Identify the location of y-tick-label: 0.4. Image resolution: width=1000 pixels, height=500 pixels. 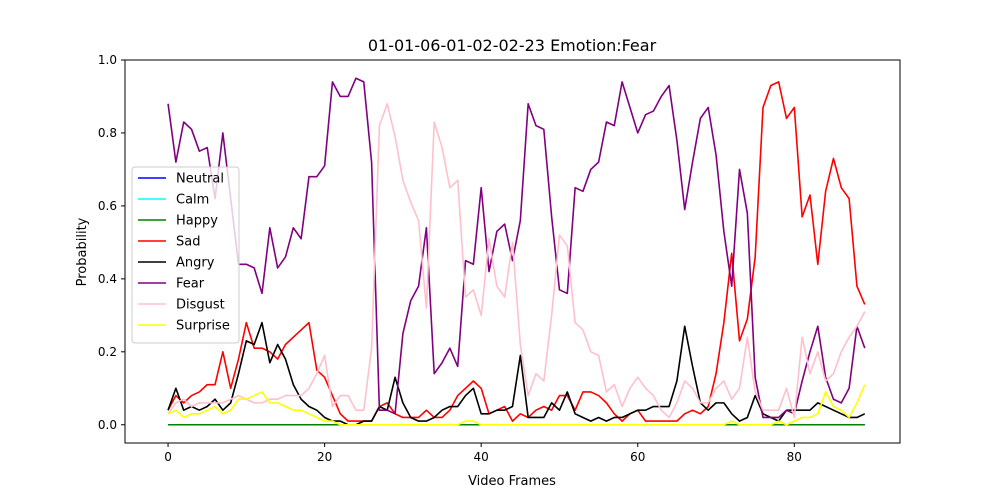
(107, 279).